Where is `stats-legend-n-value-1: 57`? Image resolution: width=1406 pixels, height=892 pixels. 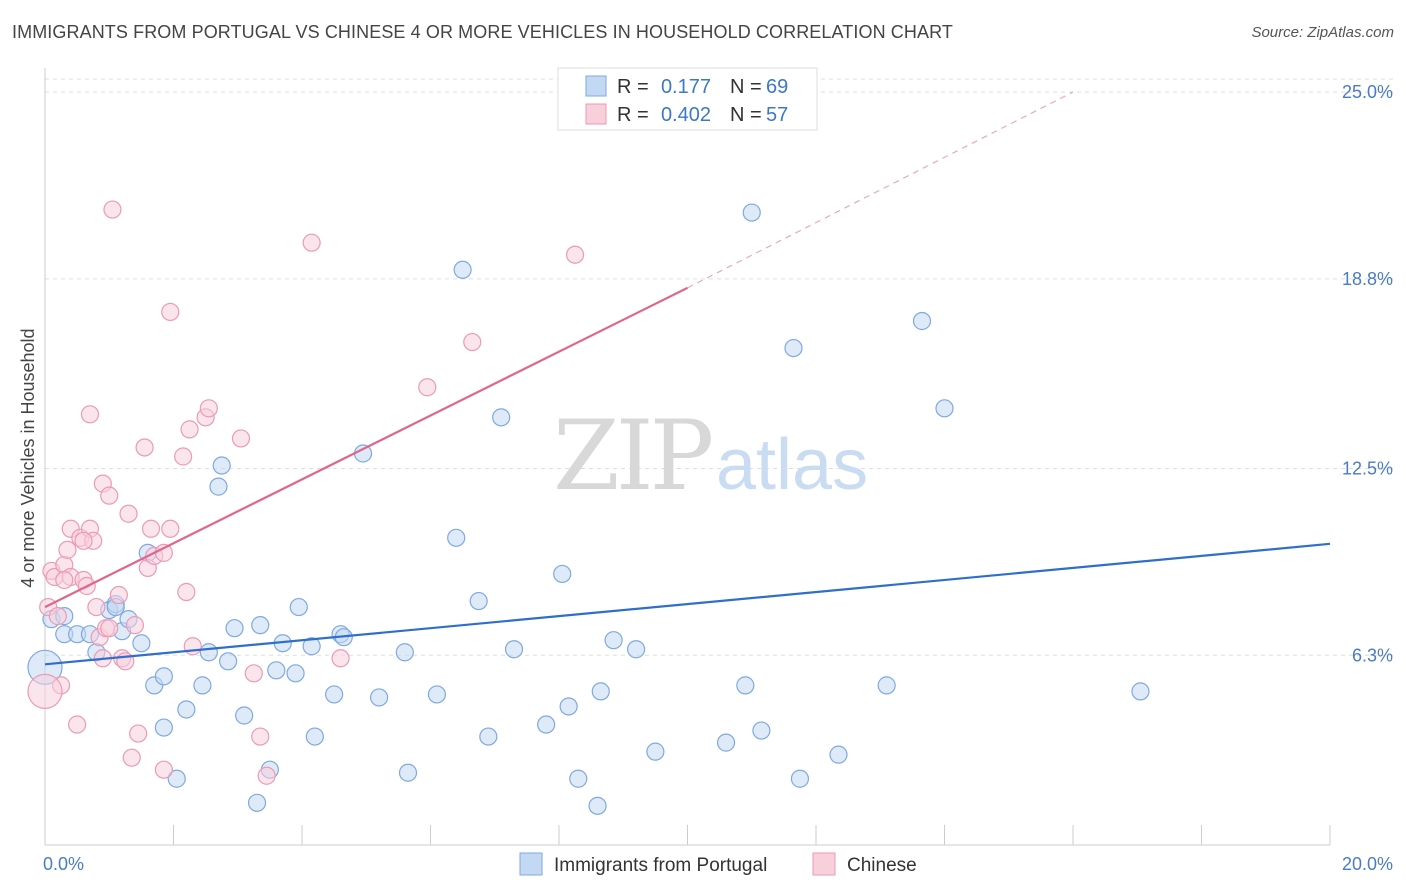 stats-legend-n-value-1: 57 is located at coordinates (777, 115).